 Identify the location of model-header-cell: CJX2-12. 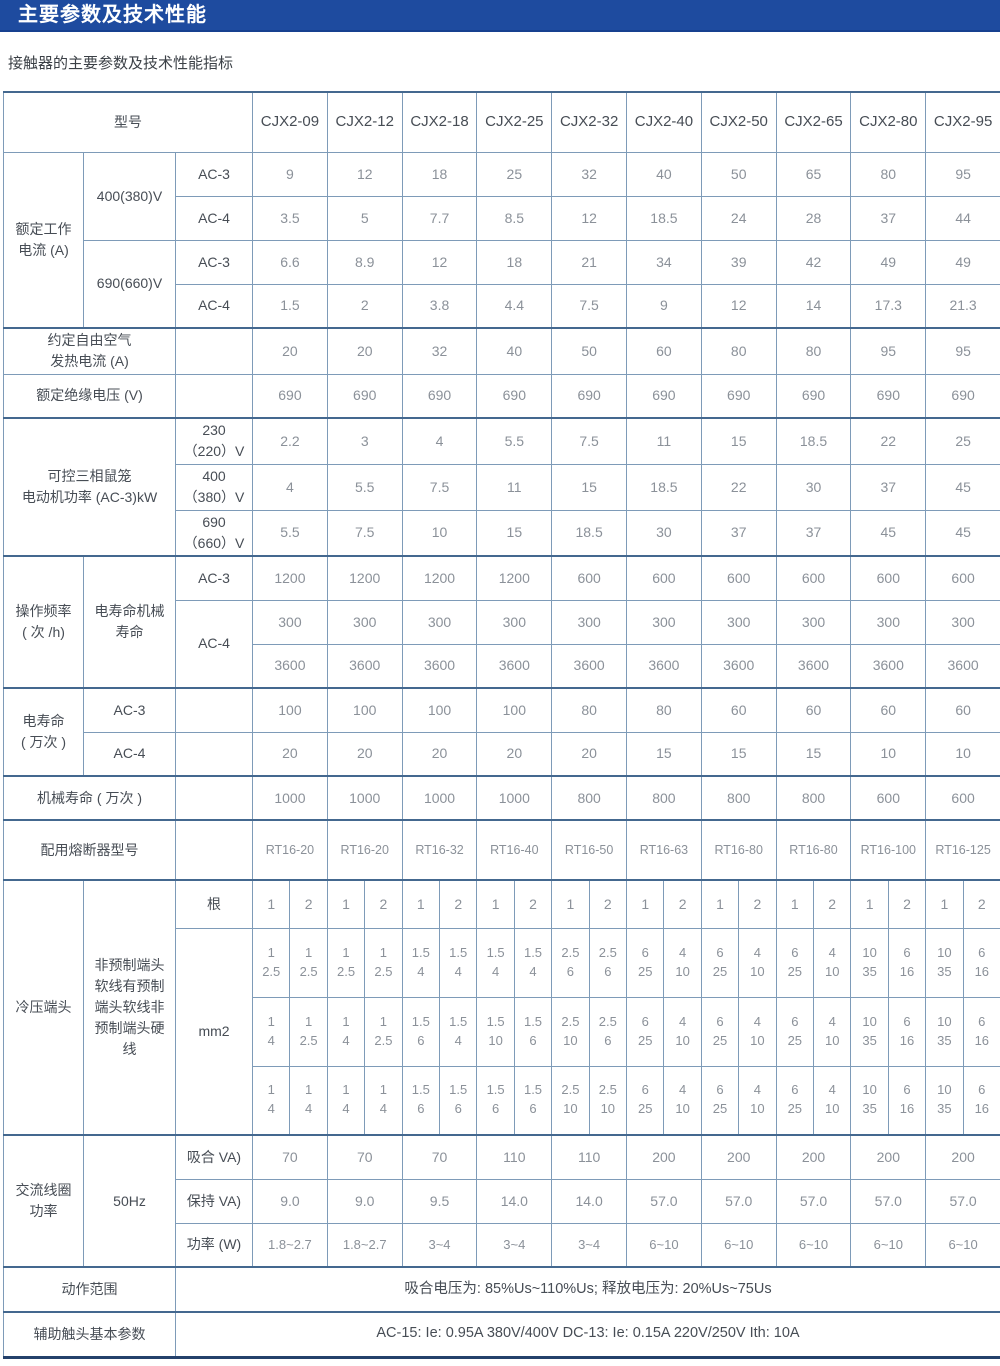
(364, 122).